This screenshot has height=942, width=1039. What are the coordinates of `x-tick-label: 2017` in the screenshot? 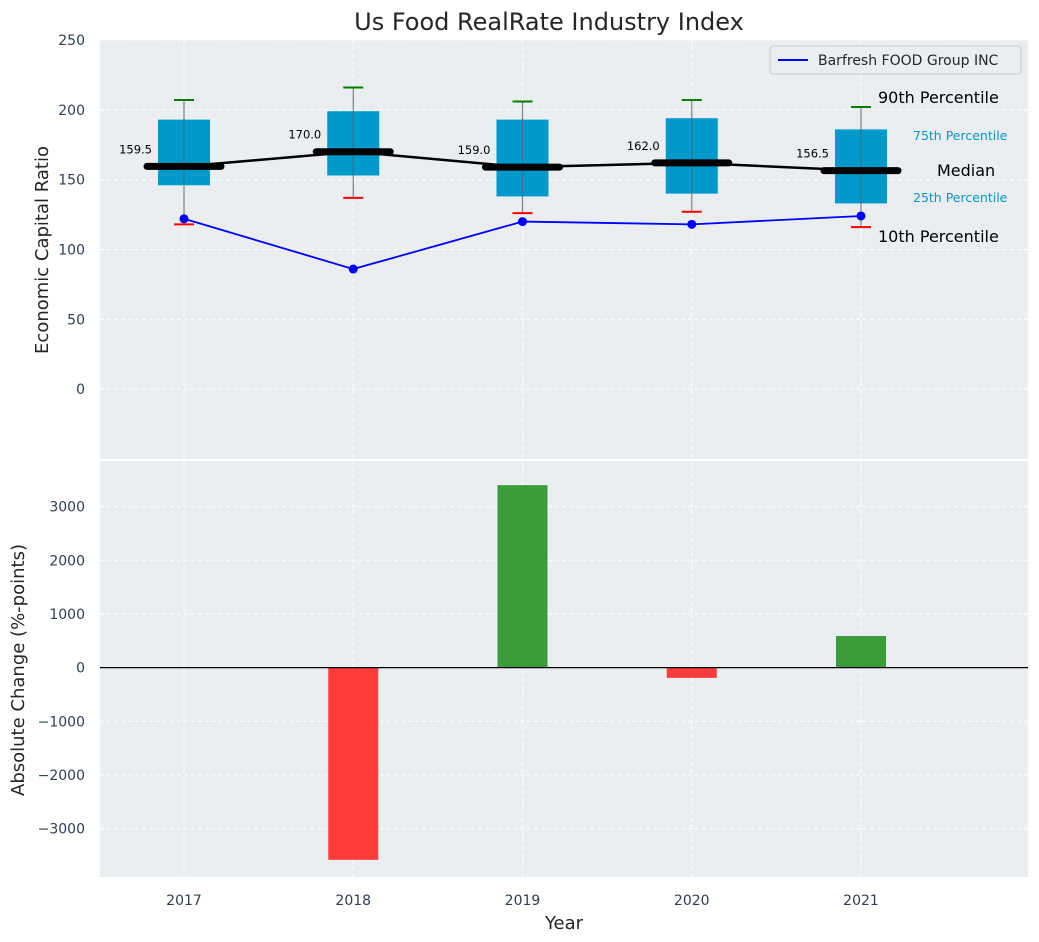 It's located at (184, 901).